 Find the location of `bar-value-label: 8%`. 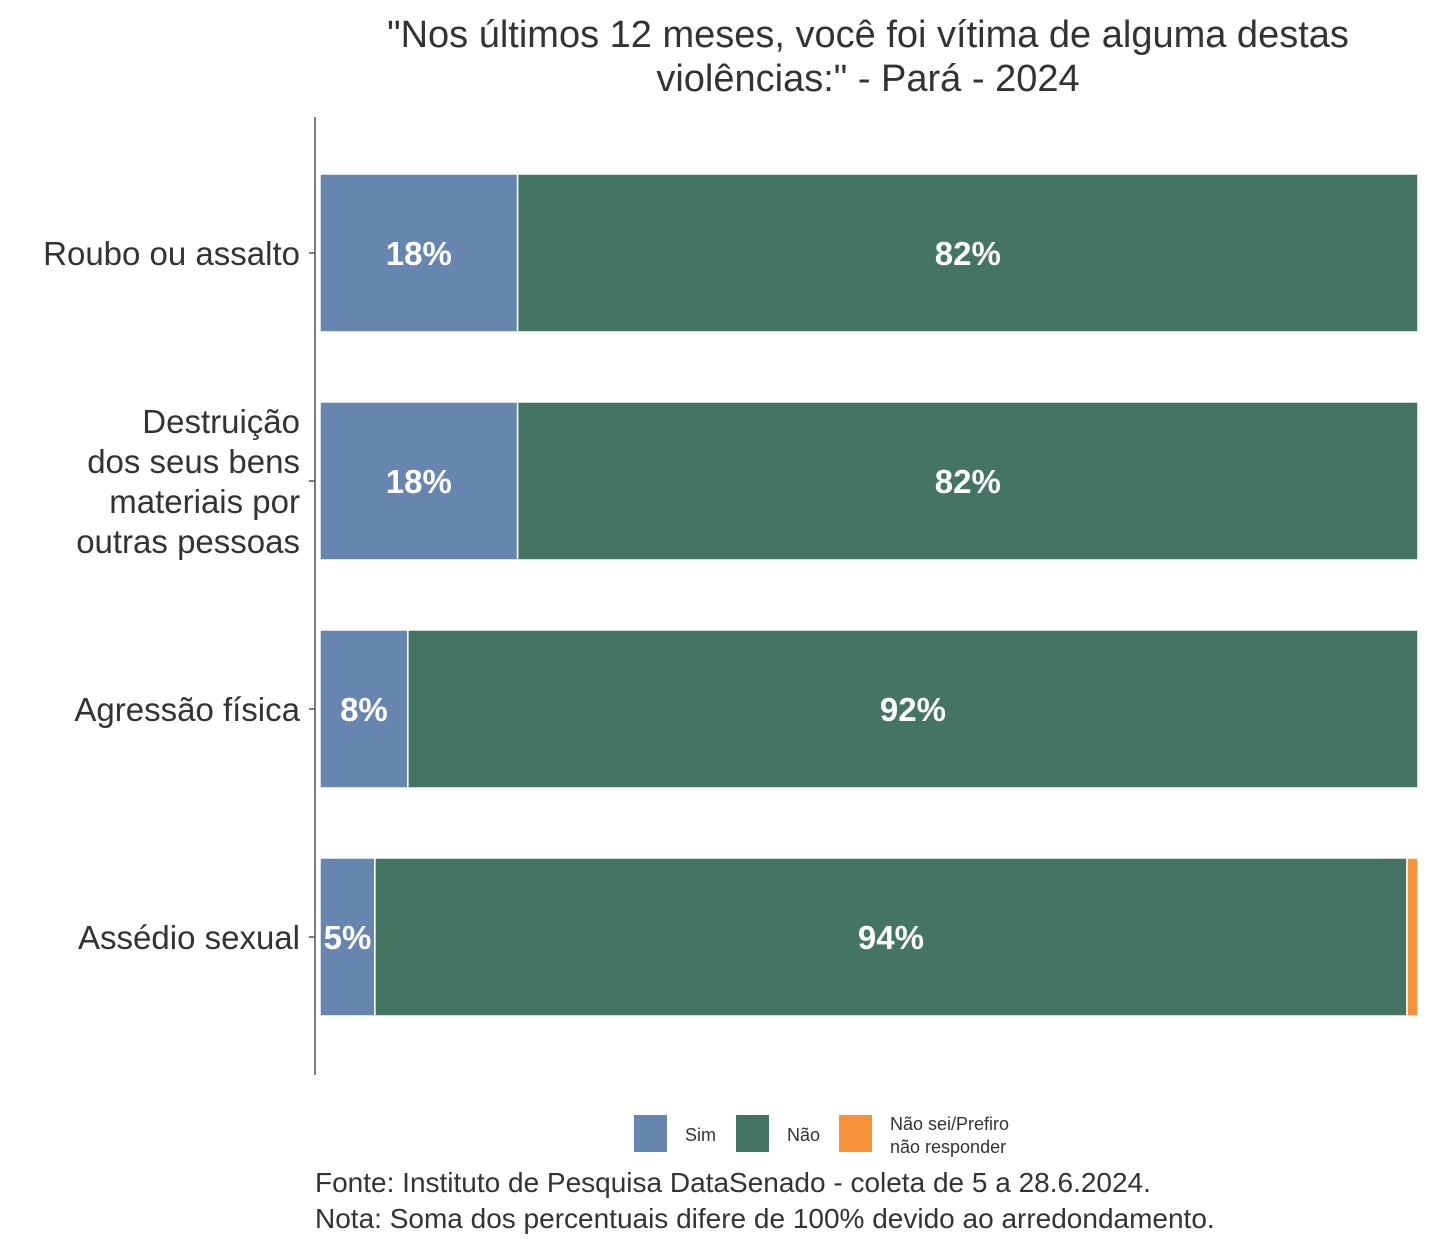

bar-value-label: 8% is located at coordinates (364, 709).